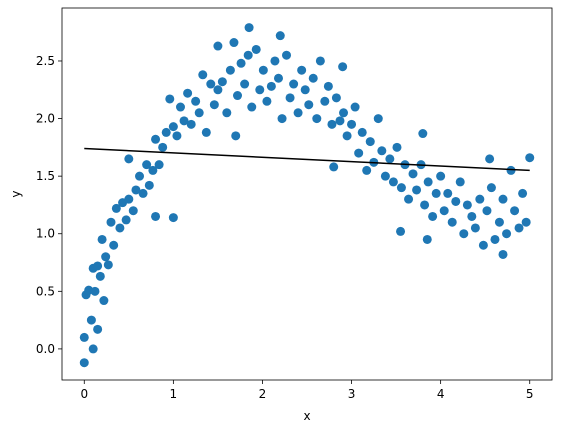 This screenshot has width=567, height=436. I want to click on x-tick-label: 3, so click(352, 394).